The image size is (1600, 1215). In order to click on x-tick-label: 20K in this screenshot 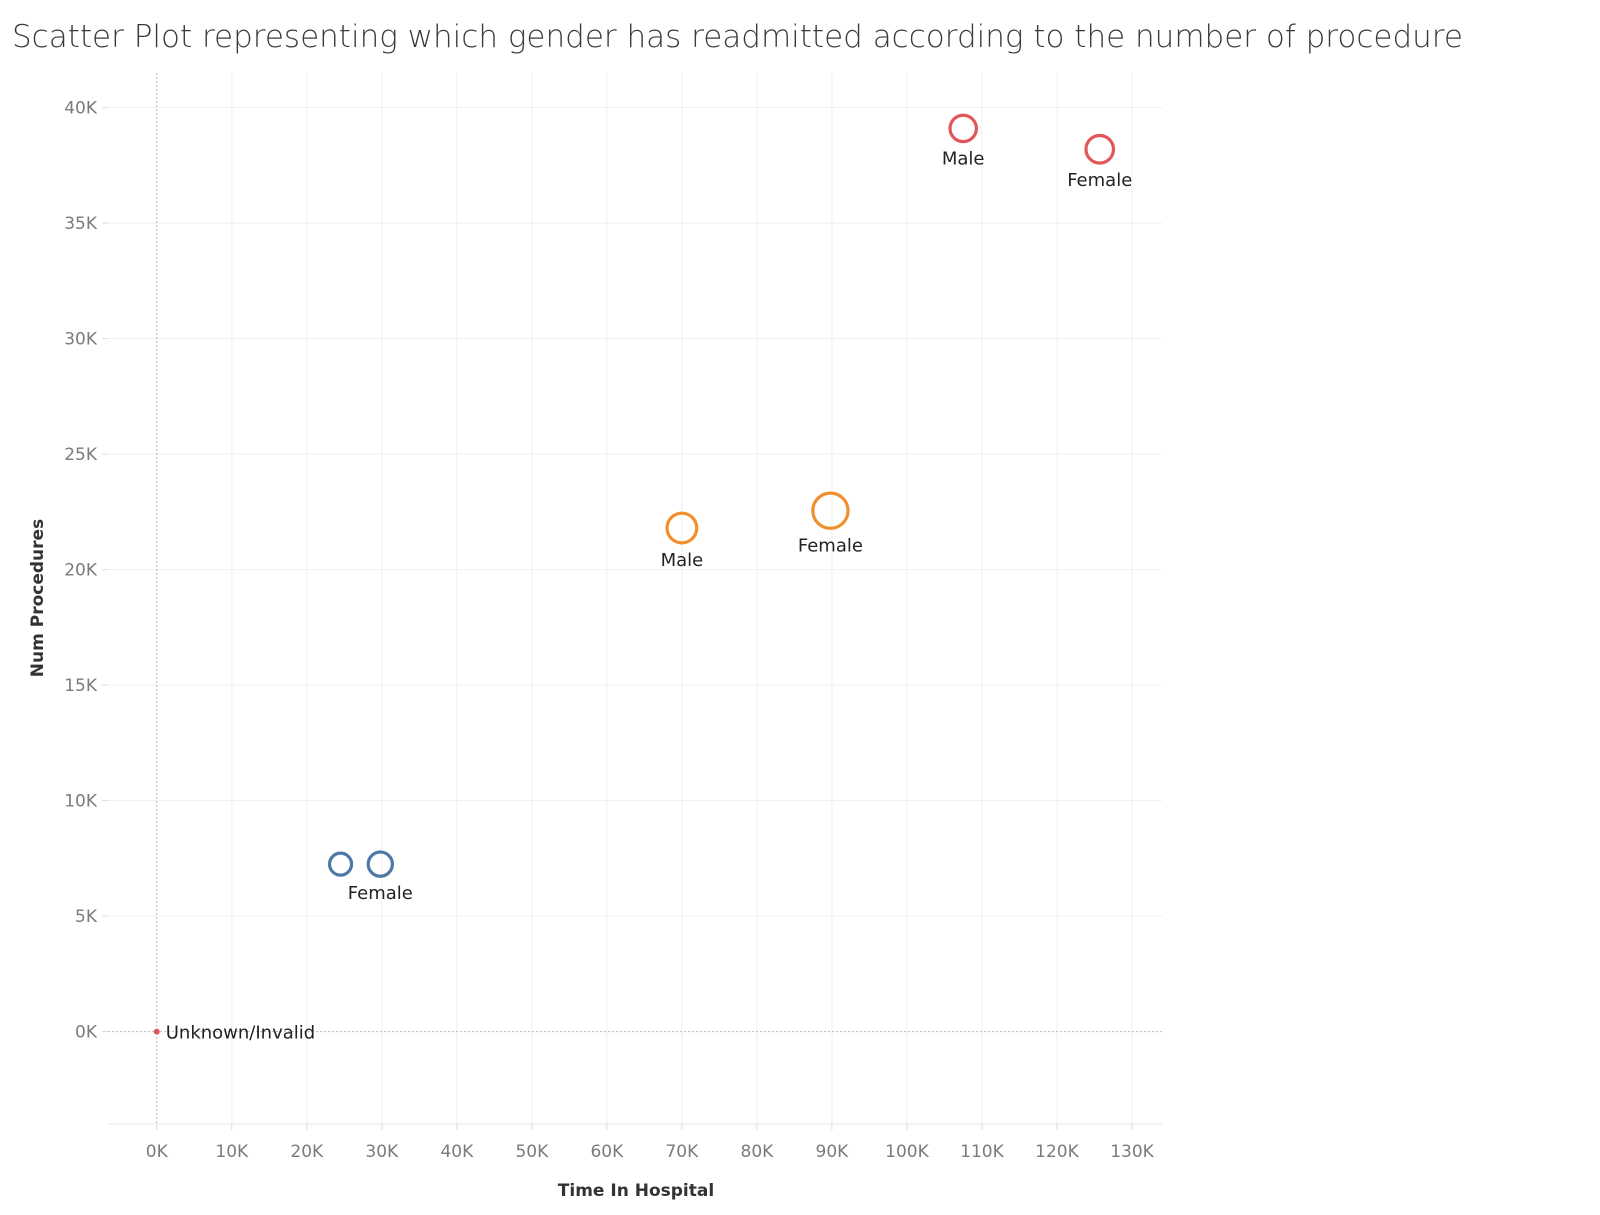, I will do `click(307, 1152)`.